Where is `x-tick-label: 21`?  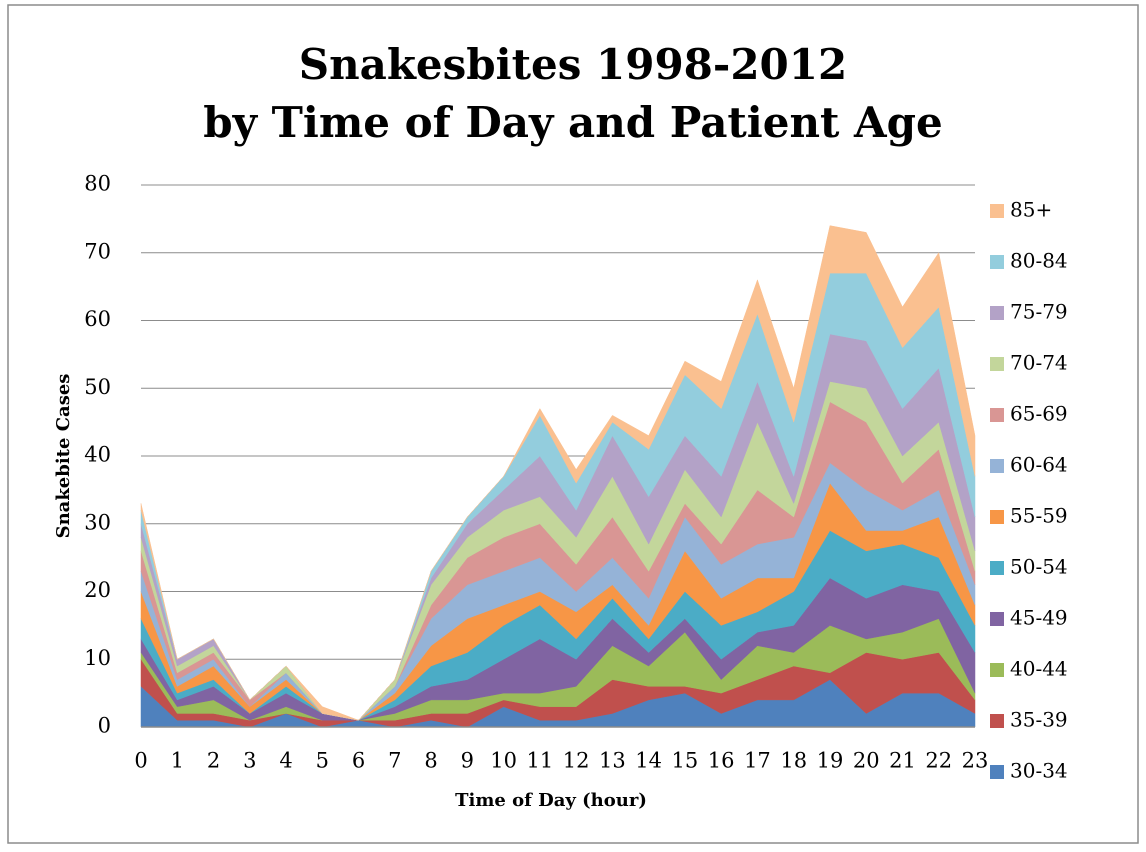 x-tick-label: 21 is located at coordinates (902, 761).